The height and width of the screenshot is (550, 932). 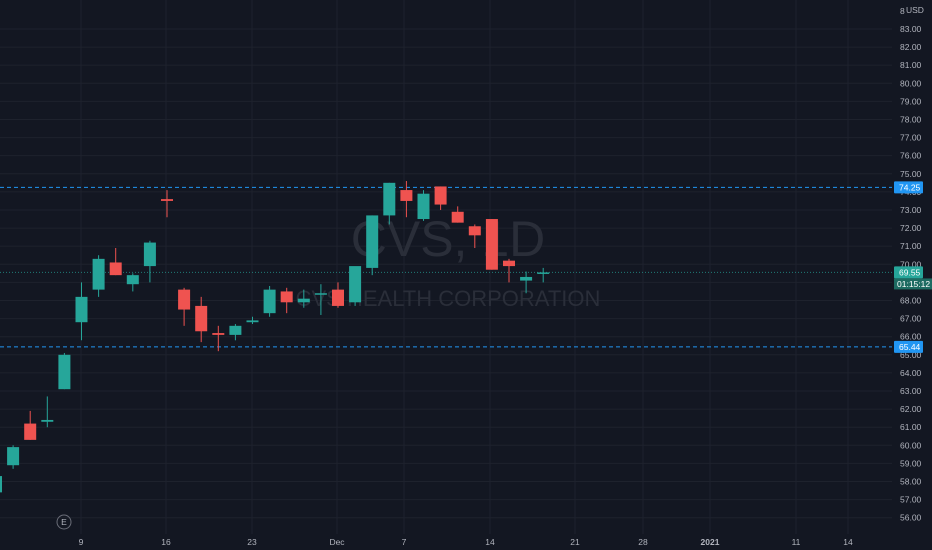 What do you see at coordinates (911, 355) in the screenshot?
I see `y-tick-label: 65.00` at bounding box center [911, 355].